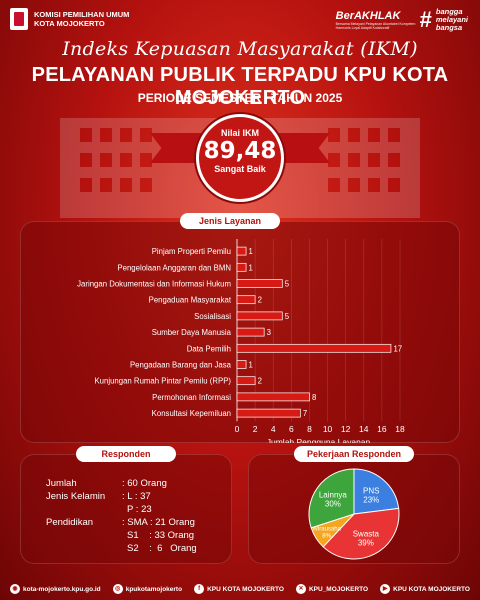 This screenshot has width=480, height=600. I want to click on jenis-kelamin-label: Jenis Kelamin, so click(76, 496).